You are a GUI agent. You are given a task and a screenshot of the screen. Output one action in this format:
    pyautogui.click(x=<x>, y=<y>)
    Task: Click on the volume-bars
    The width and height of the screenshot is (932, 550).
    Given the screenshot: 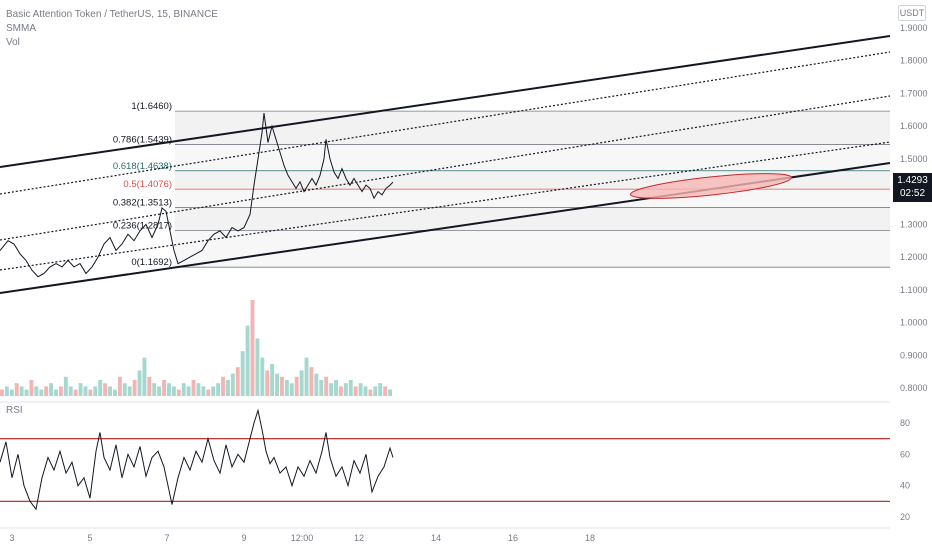 What is the action you would take?
    pyautogui.click(x=196, y=348)
    